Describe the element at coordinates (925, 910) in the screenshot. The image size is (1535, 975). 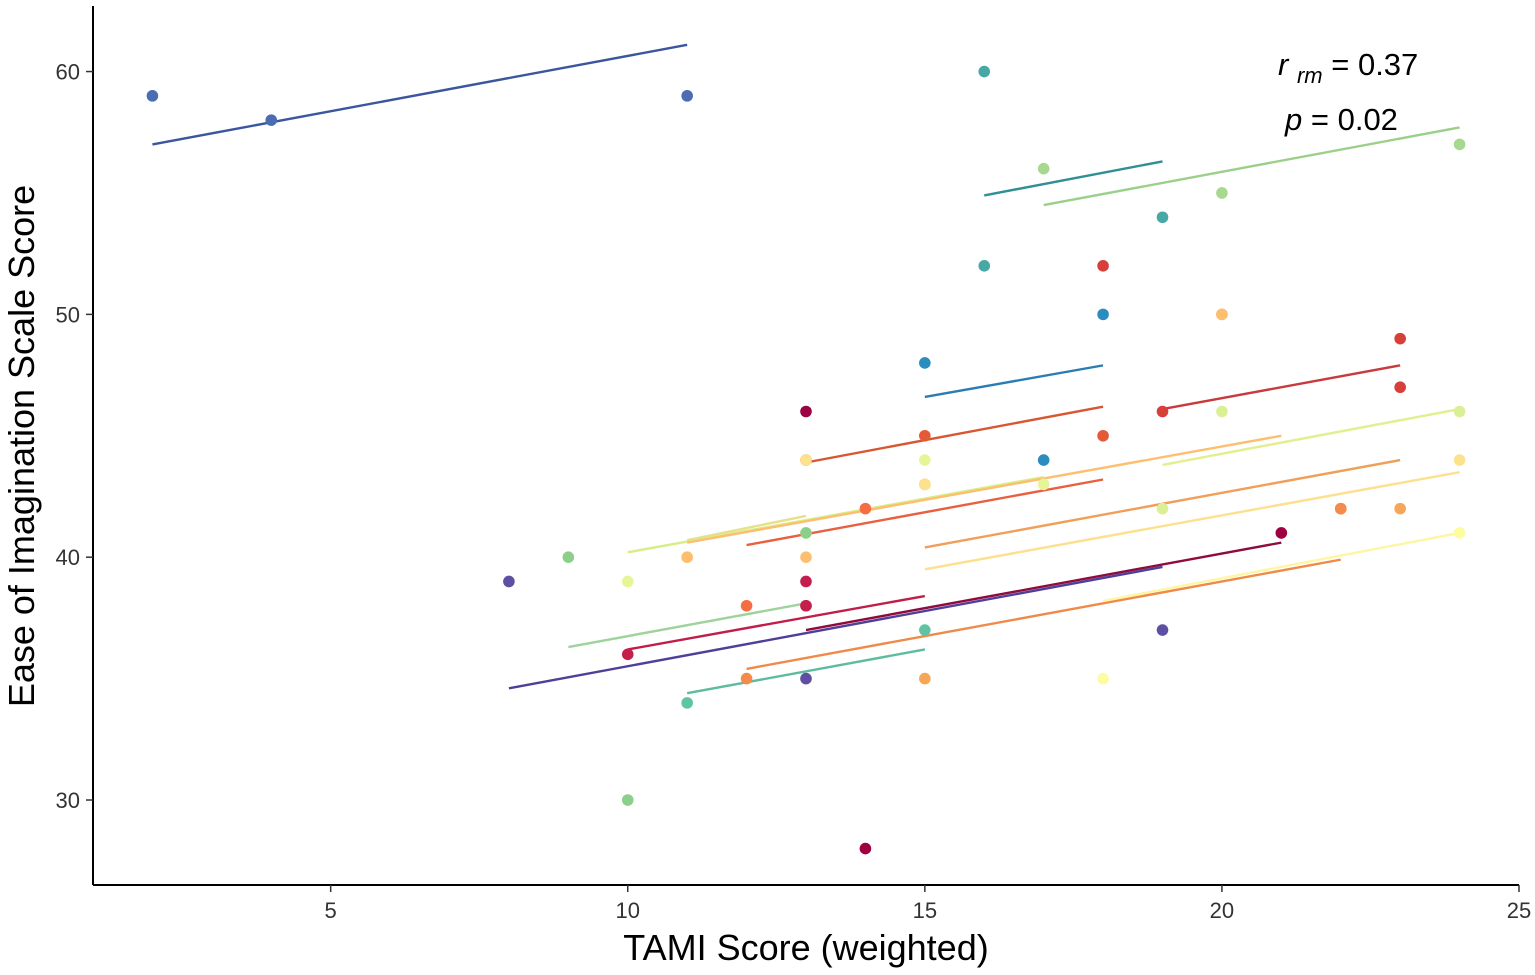
I see `x-tick-label-15: 15` at that location.